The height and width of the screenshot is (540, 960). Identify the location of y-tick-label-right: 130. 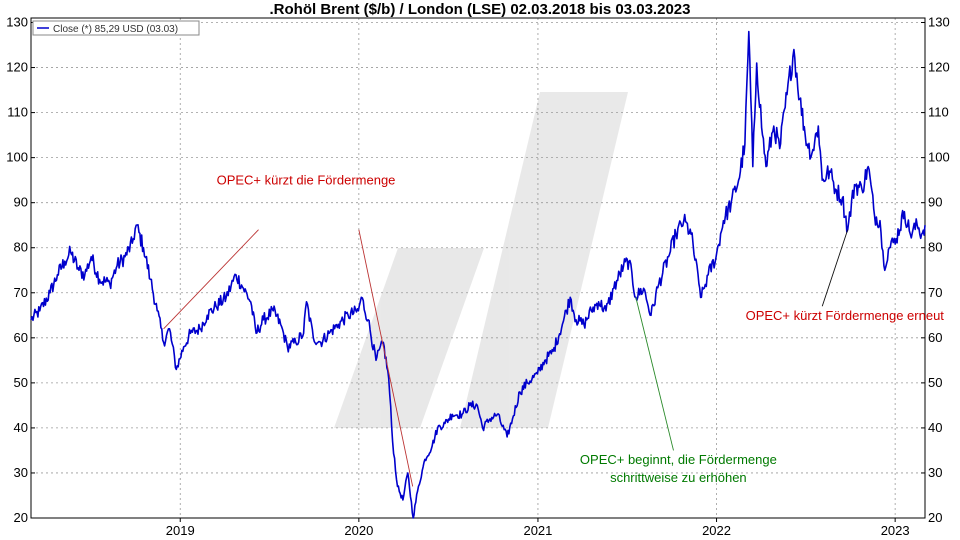
(939, 22).